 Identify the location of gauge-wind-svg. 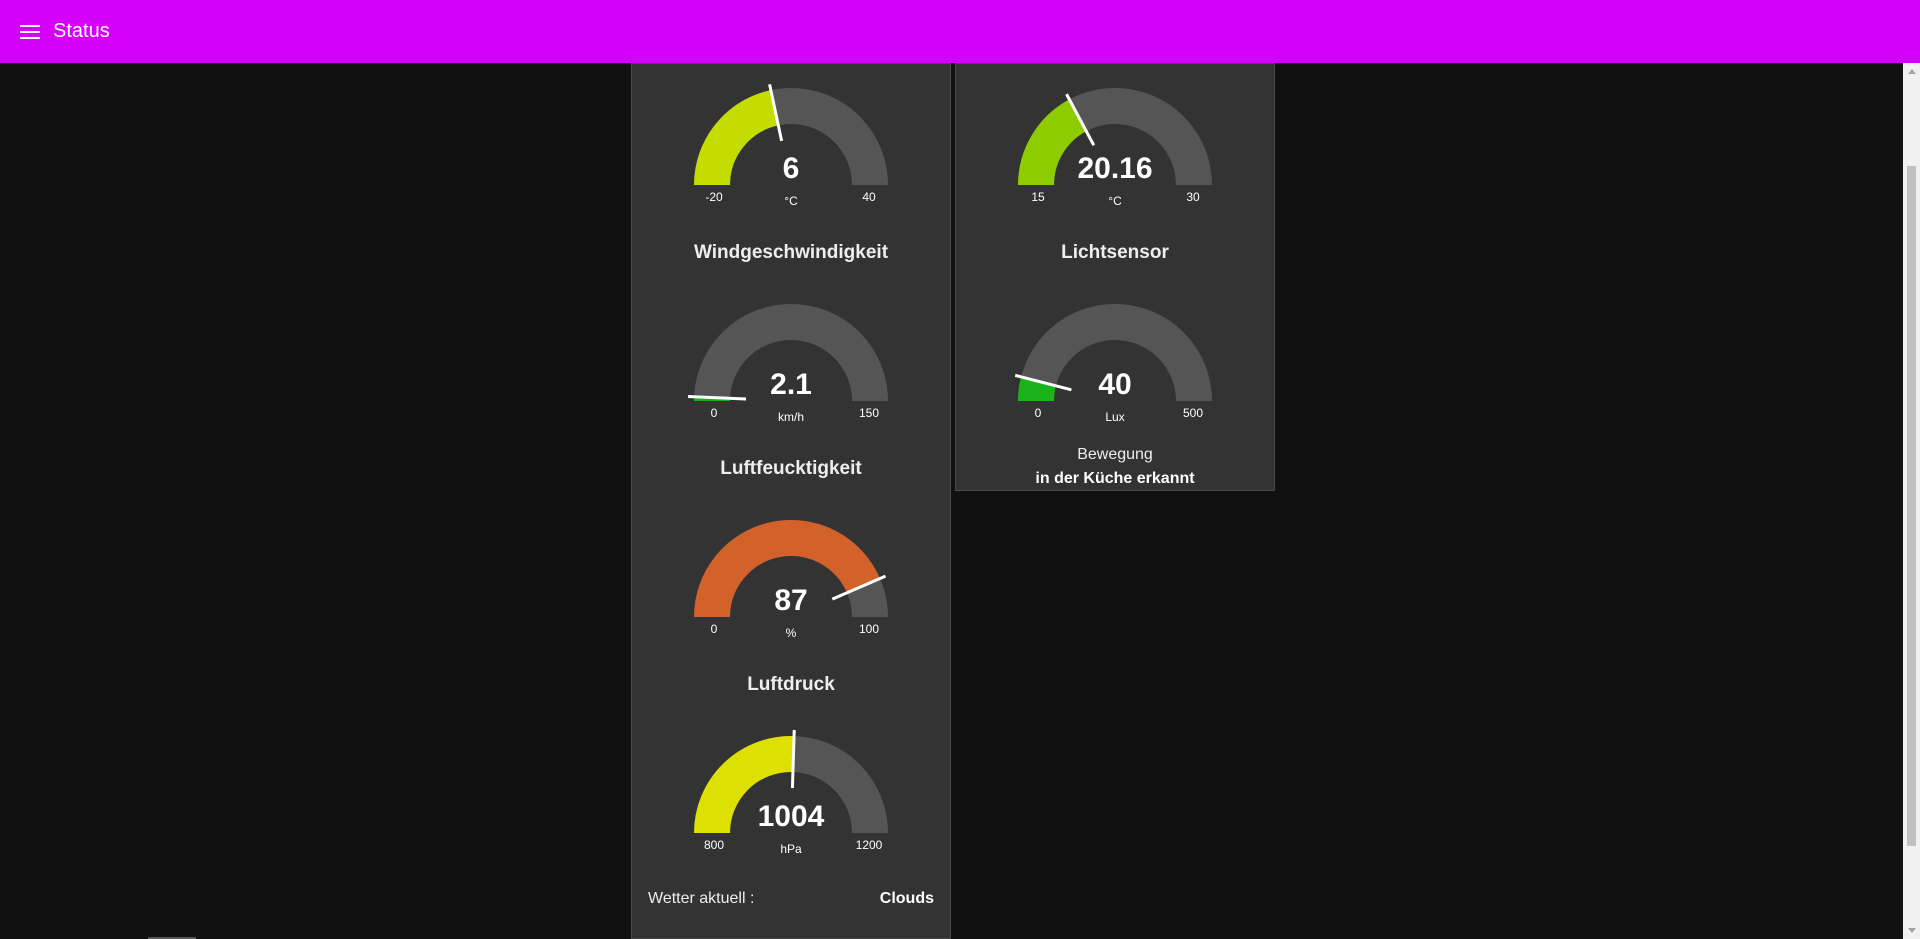
(788, 353).